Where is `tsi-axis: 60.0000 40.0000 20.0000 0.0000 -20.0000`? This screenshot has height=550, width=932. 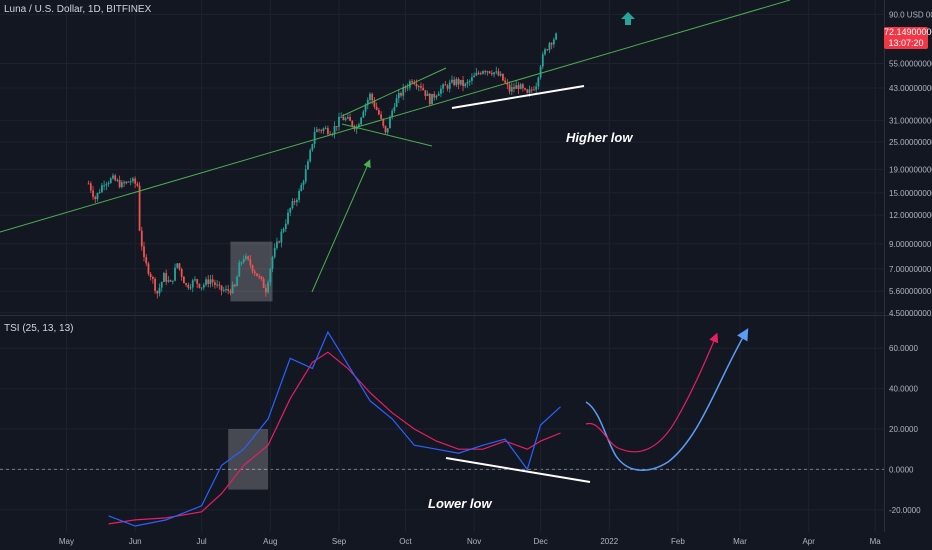 tsi-axis: 60.0000 40.0000 20.0000 0.0000 -20.0000 is located at coordinates (905, 429).